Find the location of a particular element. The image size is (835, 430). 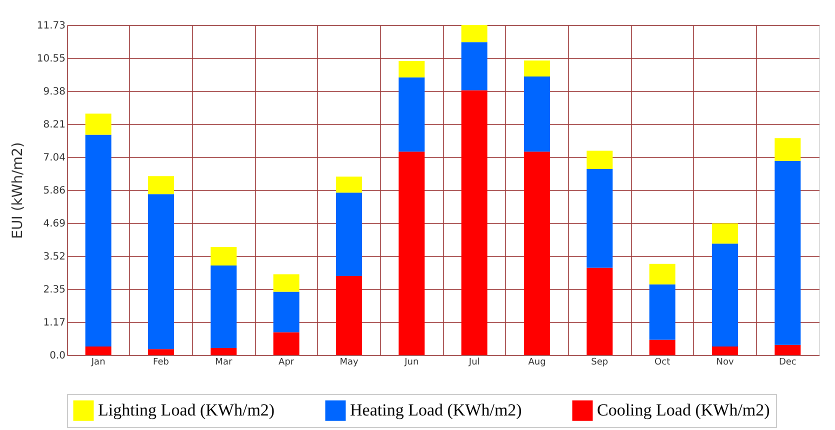

x-tick-label: Jan is located at coordinates (98, 363).